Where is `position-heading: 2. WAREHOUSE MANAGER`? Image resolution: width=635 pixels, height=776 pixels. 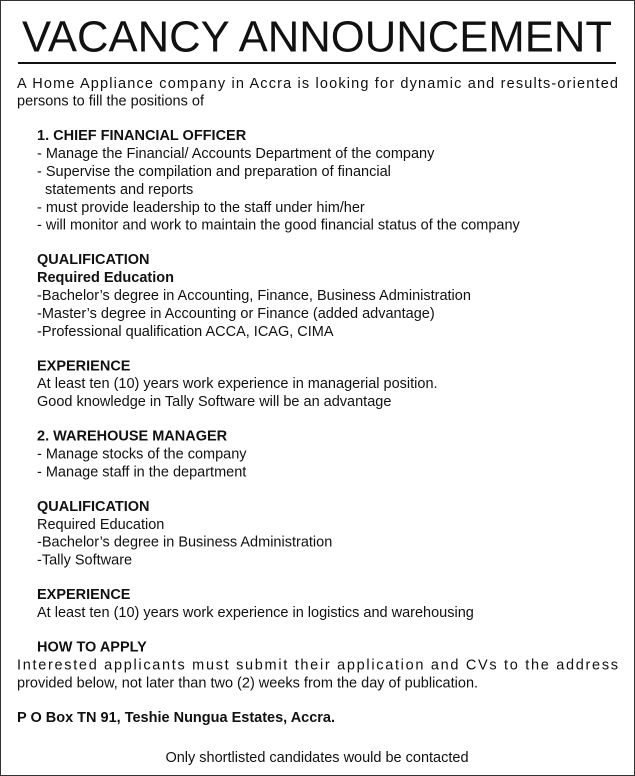
position-heading: 2. WAREHOUSE MANAGER is located at coordinates (132, 437).